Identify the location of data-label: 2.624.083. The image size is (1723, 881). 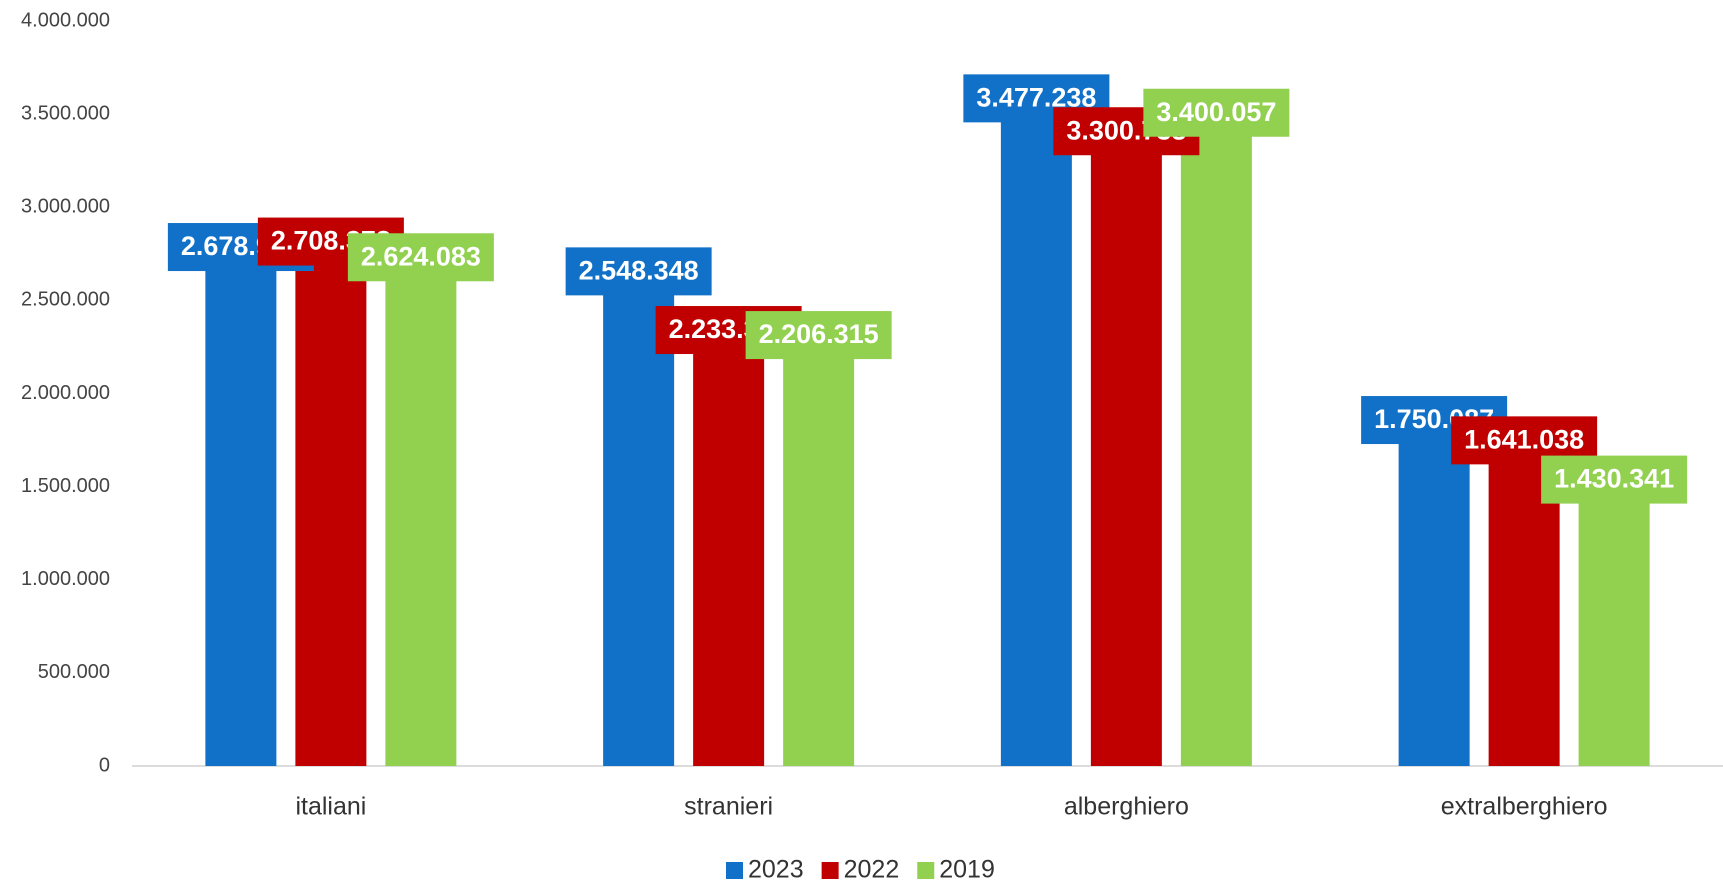
(421, 256).